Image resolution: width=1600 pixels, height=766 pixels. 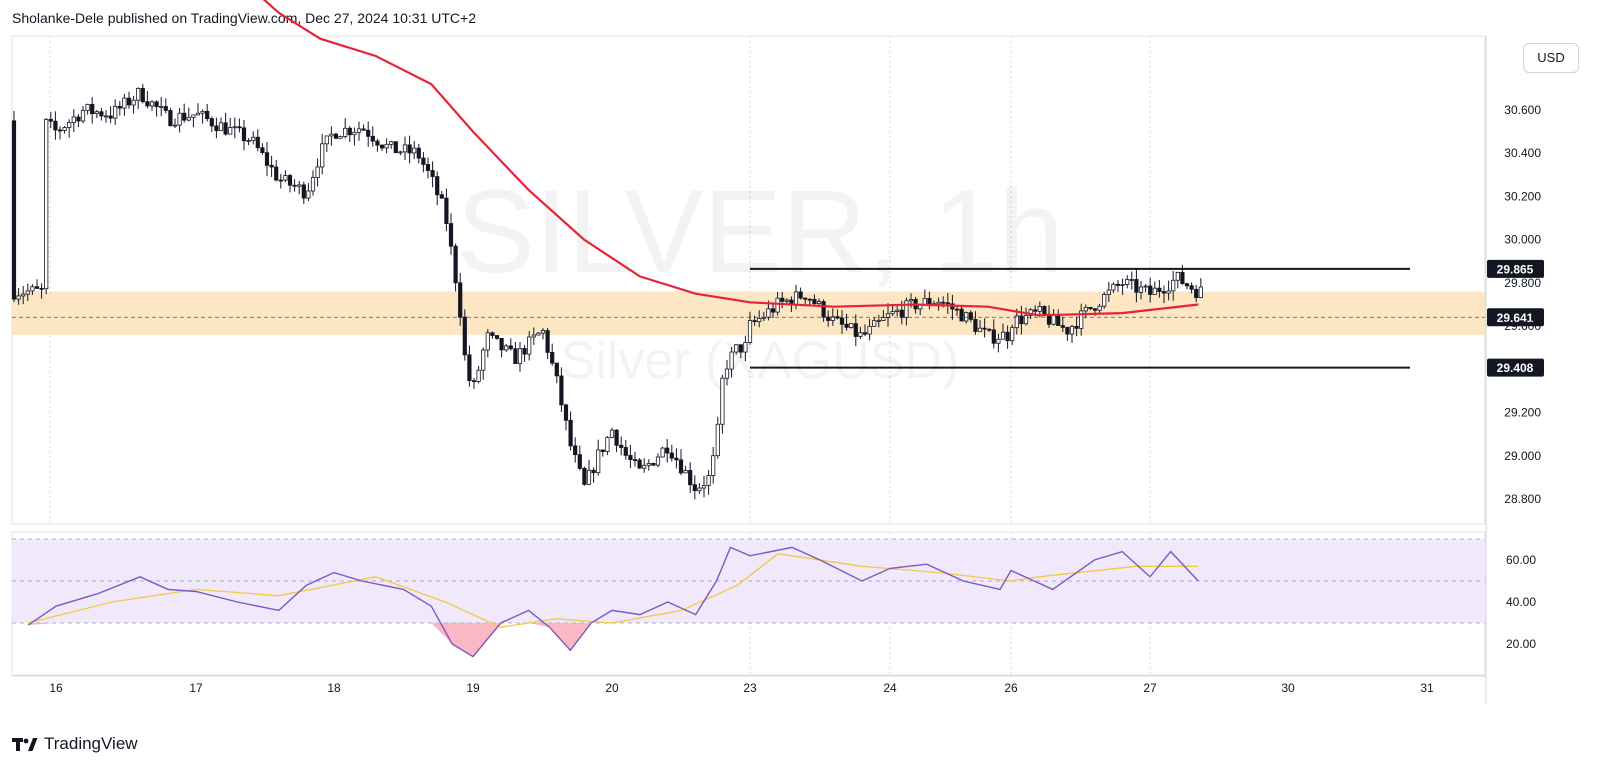 What do you see at coordinates (1515, 269) in the screenshot?
I see `level-label: 29.865` at bounding box center [1515, 269].